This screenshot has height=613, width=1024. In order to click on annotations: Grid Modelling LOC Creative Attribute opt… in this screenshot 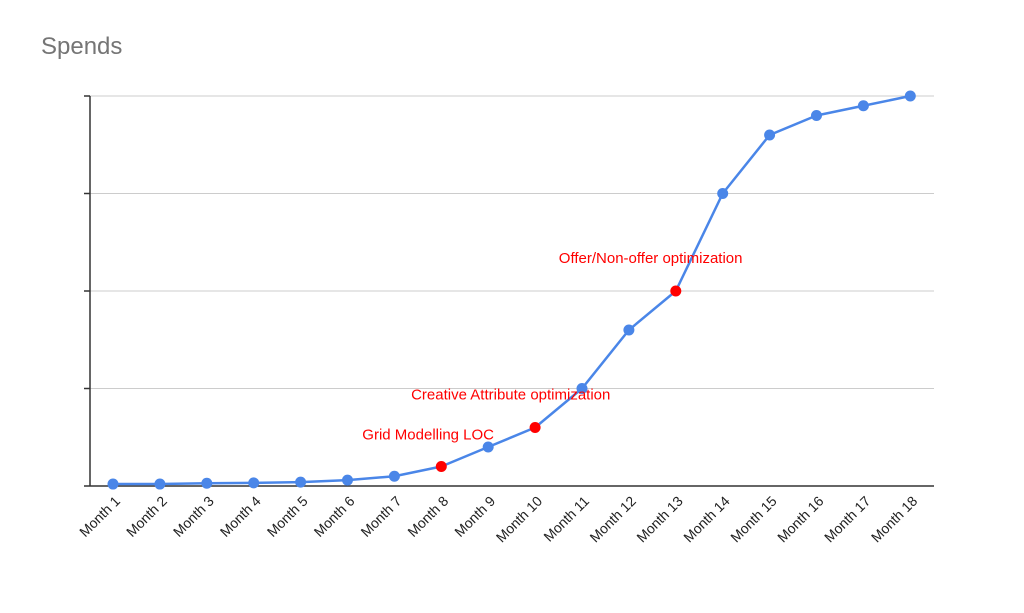, I will do `click(552, 347)`.